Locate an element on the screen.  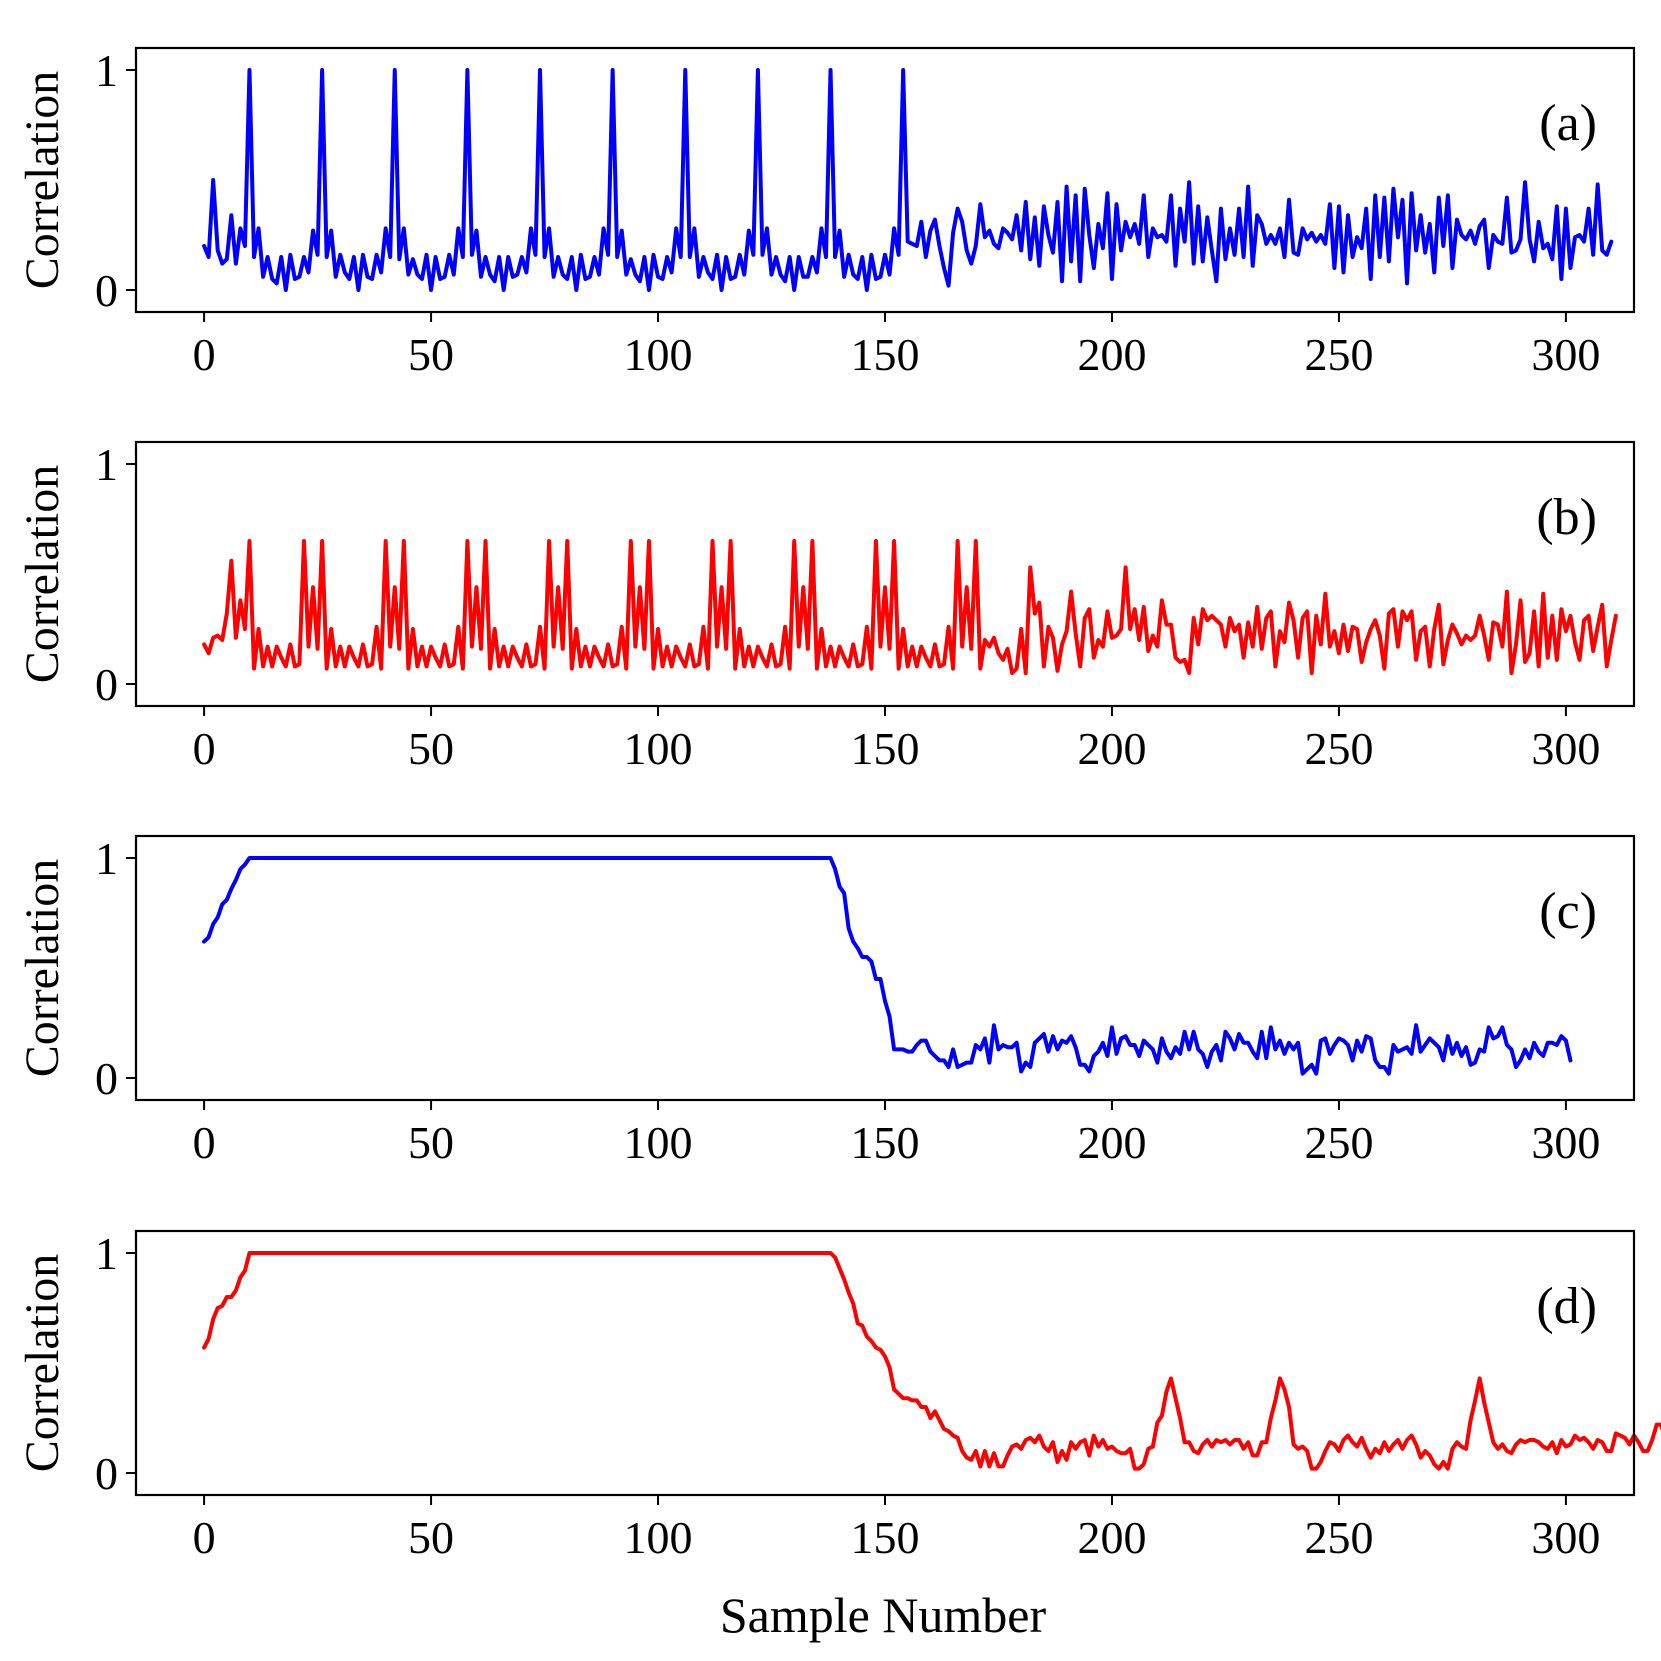
series-line-d is located at coordinates (931, 1361).